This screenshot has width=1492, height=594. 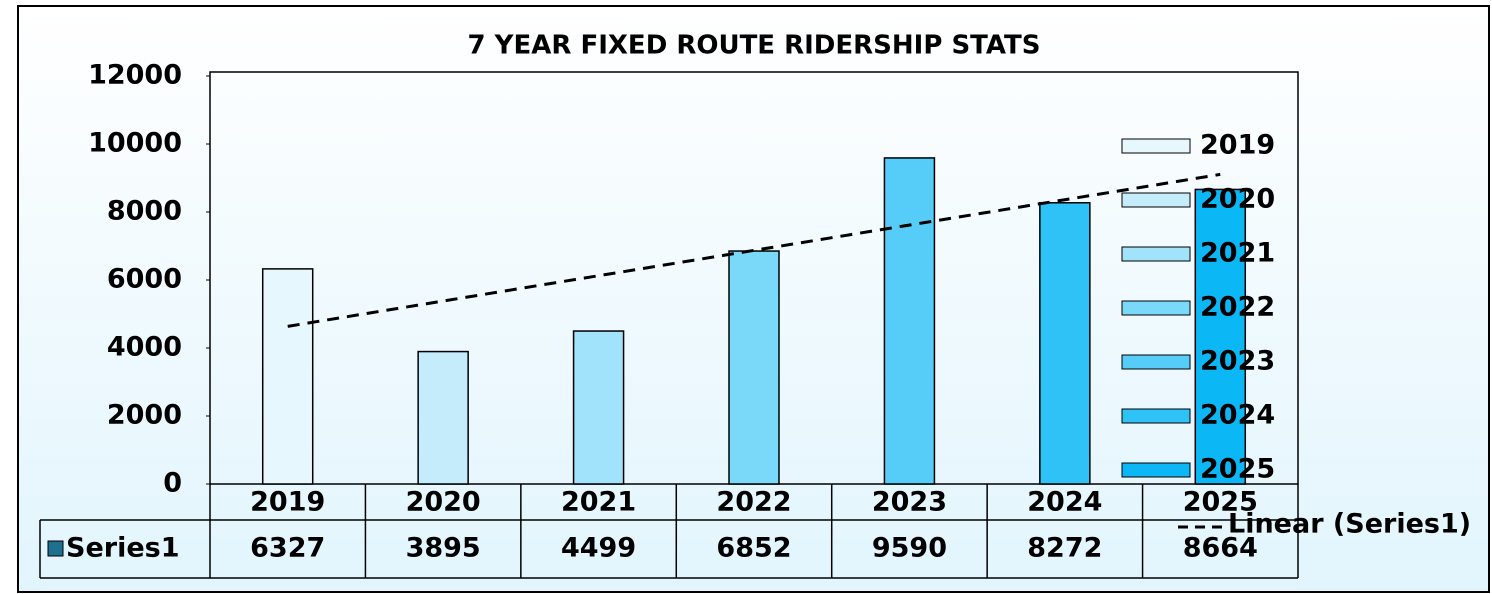 I want to click on table-value: 4499, so click(x=598, y=548).